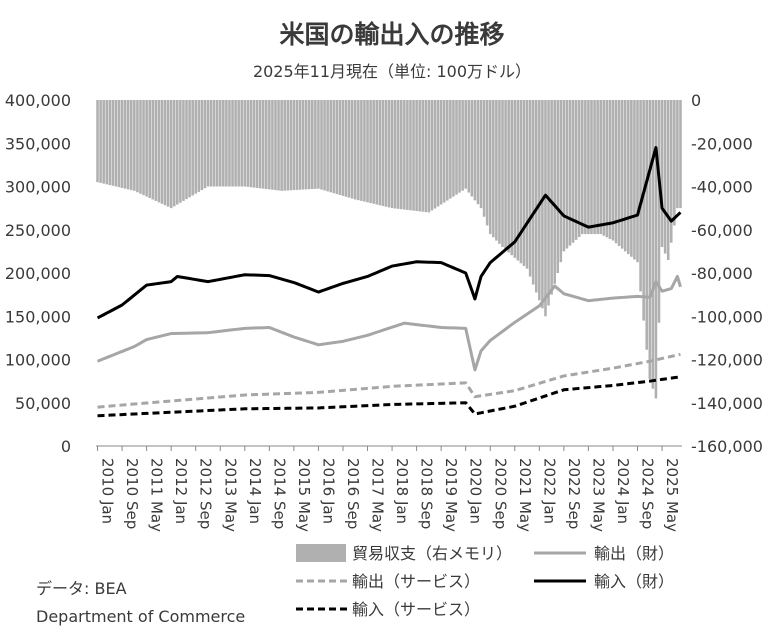  What do you see at coordinates (727, 316) in the screenshot?
I see `right-tick-label: -100,000` at bounding box center [727, 316].